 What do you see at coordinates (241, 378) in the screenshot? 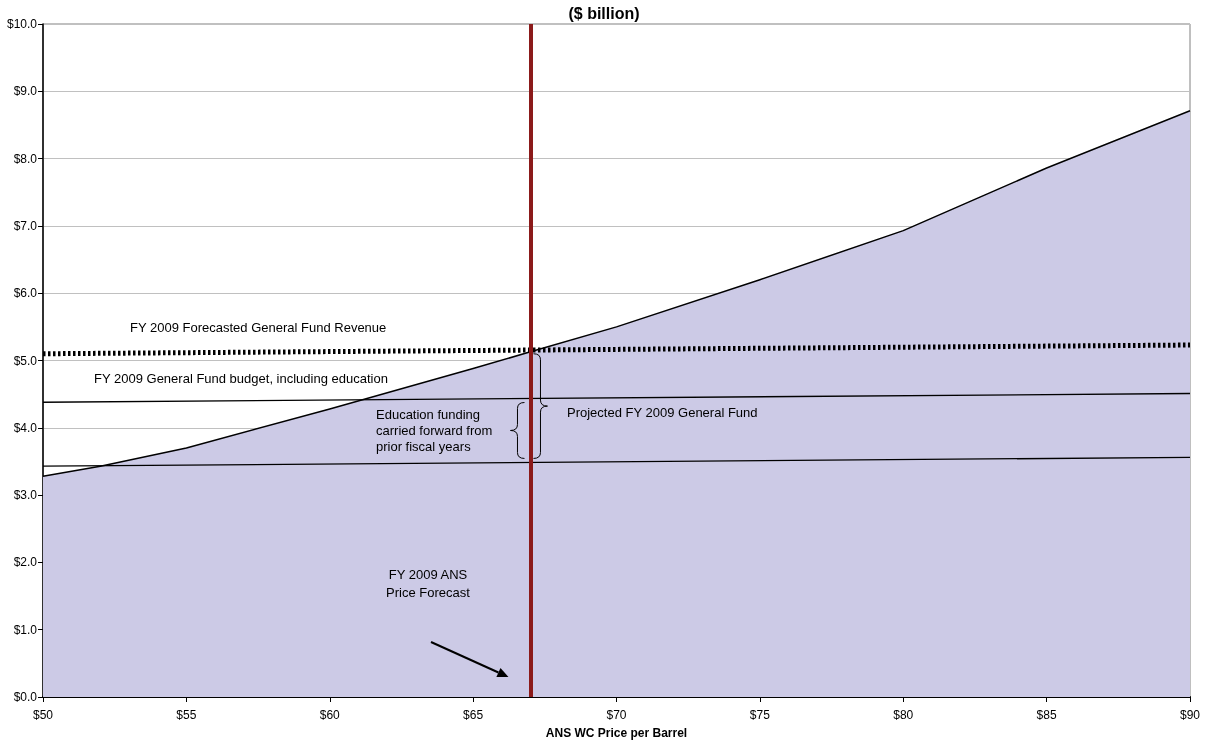
I see `annotation: FY 2009 General Fund budget, including education` at bounding box center [241, 378].